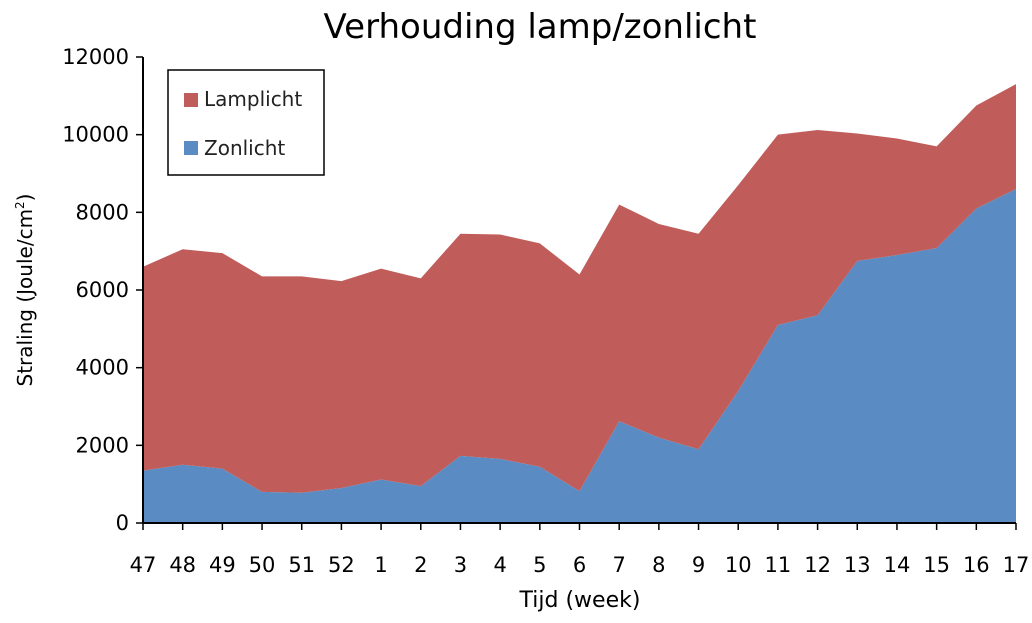 Image resolution: width=1032 pixels, height=623 pixels. I want to click on y-tick-label: 10000, so click(95, 135).